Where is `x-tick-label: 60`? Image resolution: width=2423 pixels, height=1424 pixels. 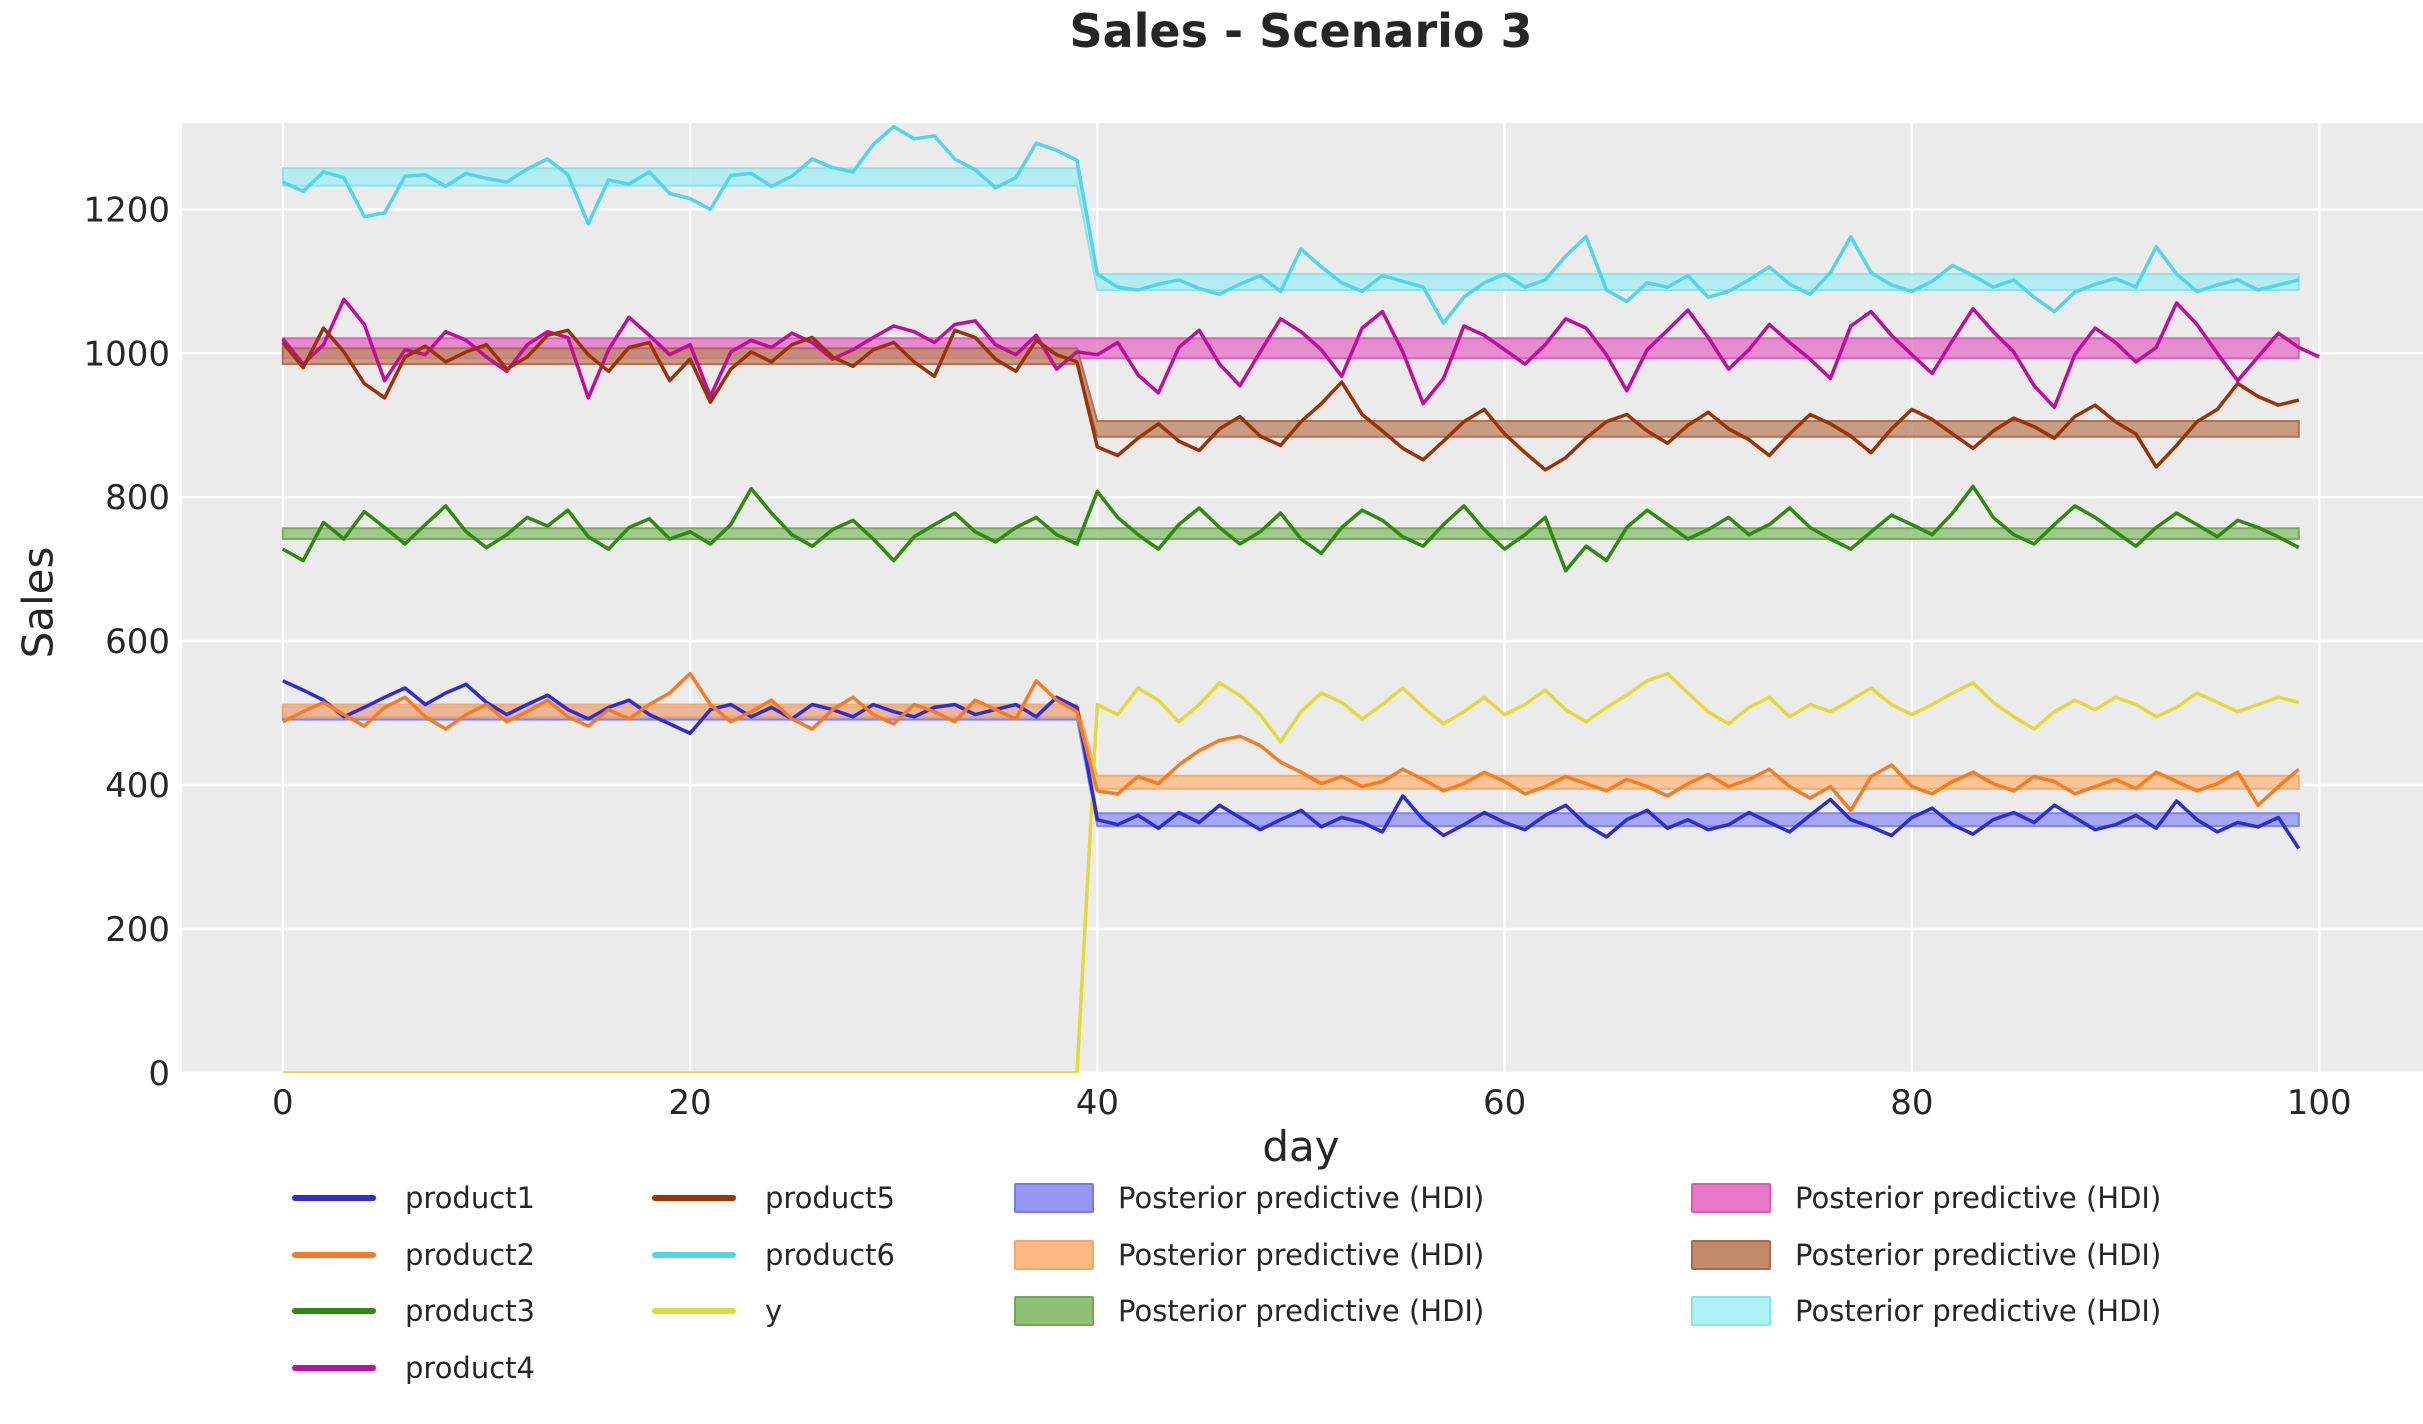
x-tick-label: 60 is located at coordinates (1504, 1103).